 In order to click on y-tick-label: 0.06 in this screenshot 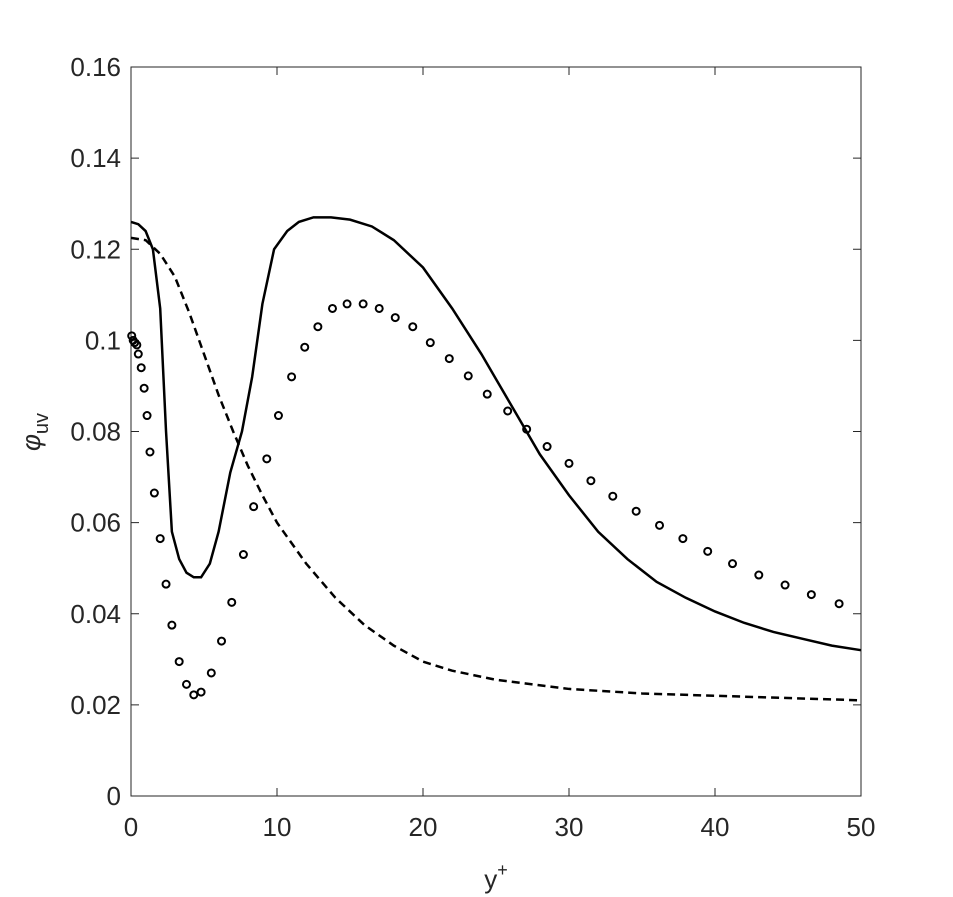, I will do `click(95, 523)`.